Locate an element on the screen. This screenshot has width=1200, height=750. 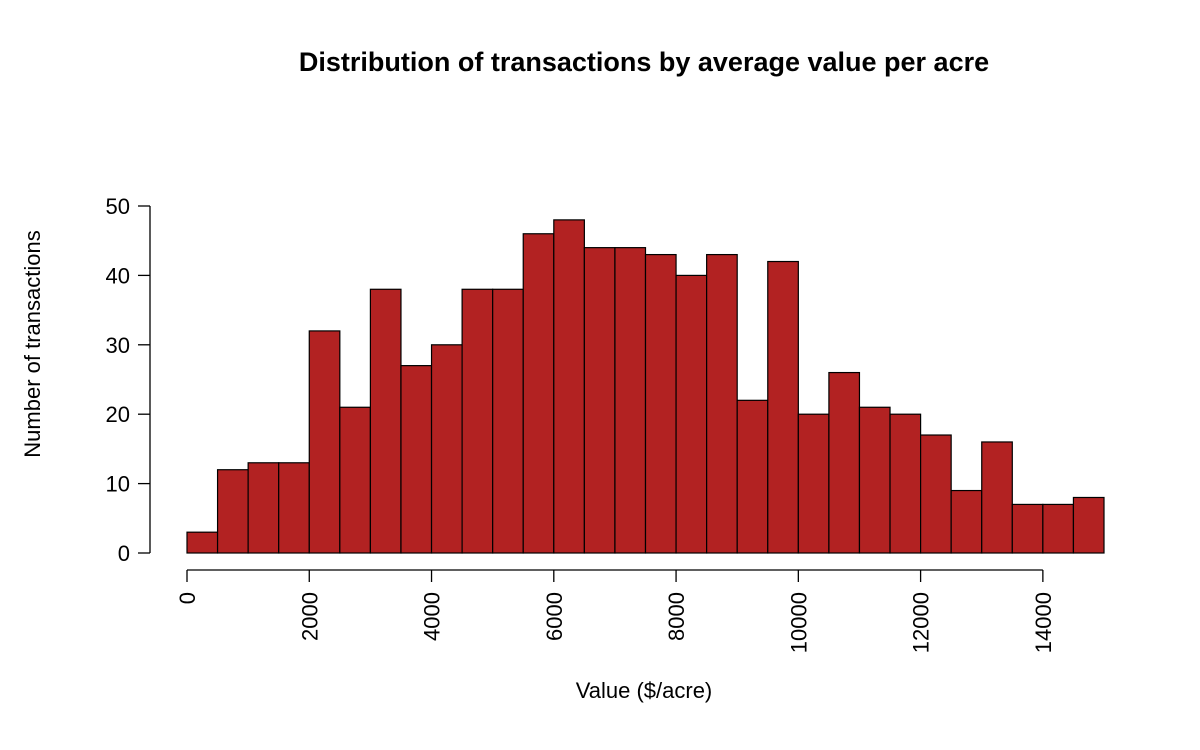
y-tick-label: 10 is located at coordinates (118, 484).